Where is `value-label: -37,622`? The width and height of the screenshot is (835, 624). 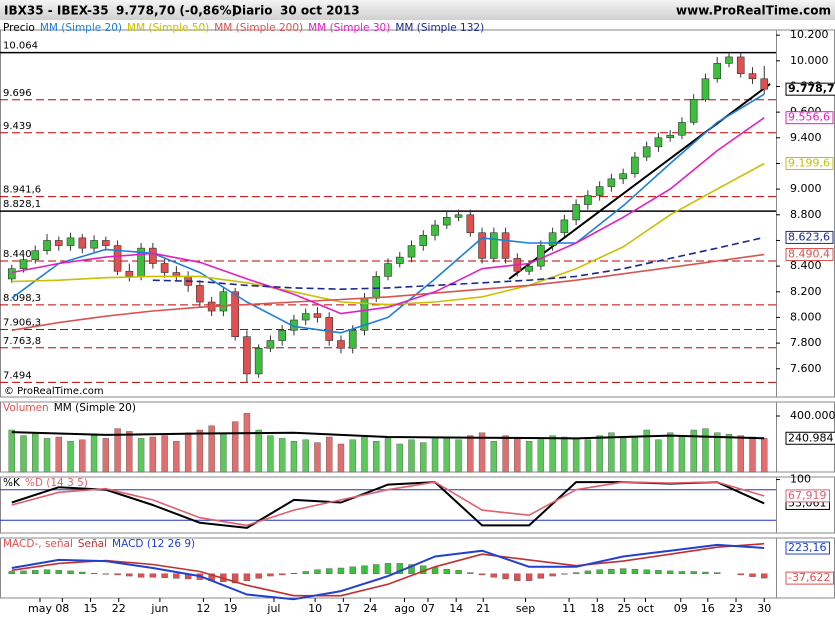
value-label: -37,622 is located at coordinates (809, 577).